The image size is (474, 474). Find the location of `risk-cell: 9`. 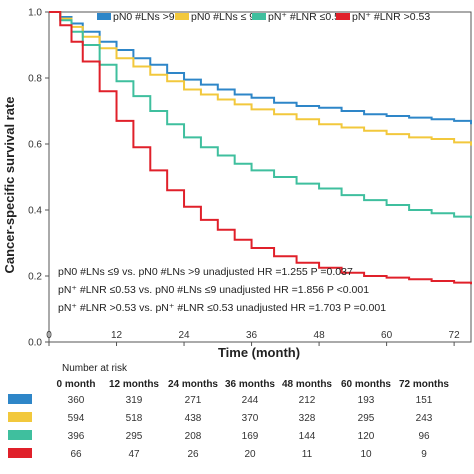

risk-cell: 9 is located at coordinates (424, 454).